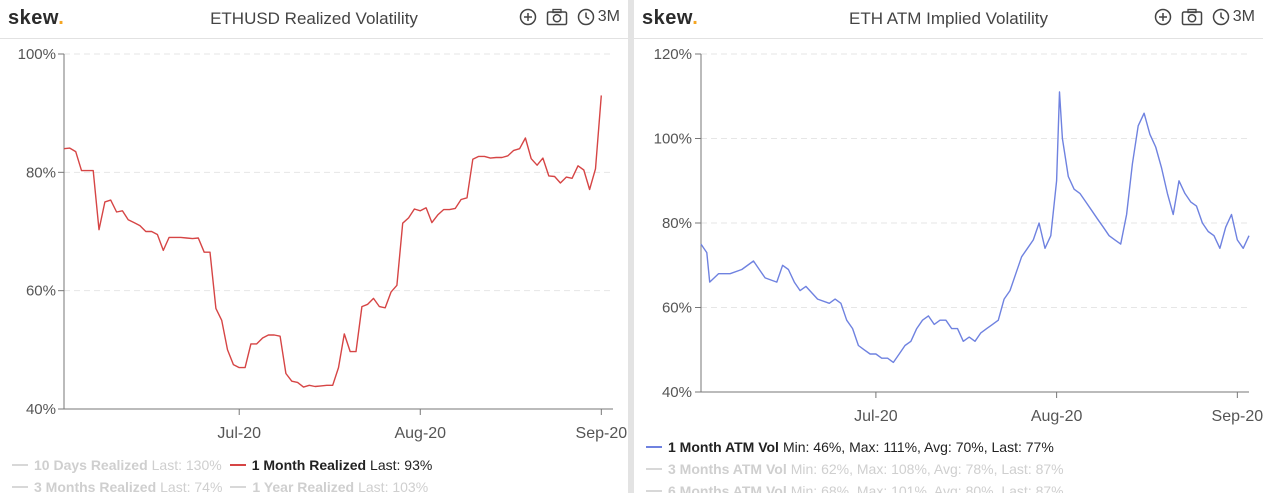 Image resolution: width=1263 pixels, height=493 pixels. I want to click on legend-stats: Min: 46%, Max: 111%, Avg: 70%, Last: 77%, so click(918, 447).